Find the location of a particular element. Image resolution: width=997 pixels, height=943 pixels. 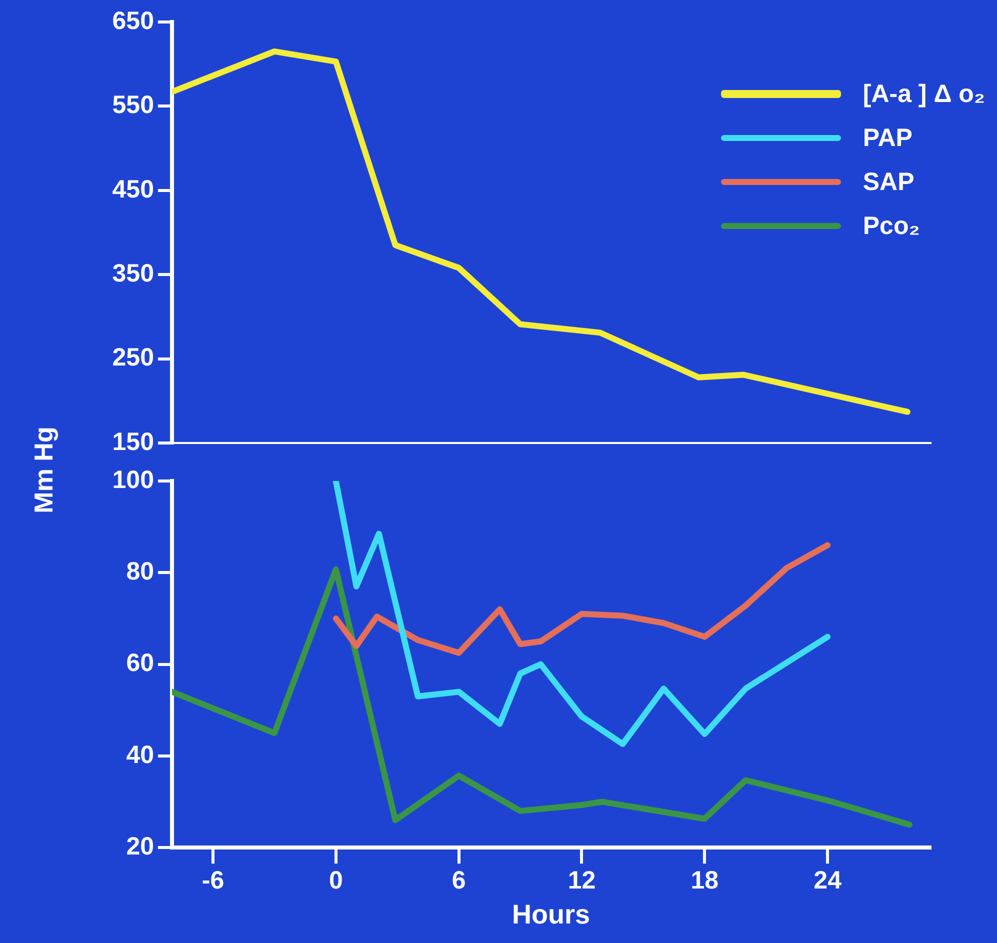

y-tick-label: 60 is located at coordinates (140, 663).